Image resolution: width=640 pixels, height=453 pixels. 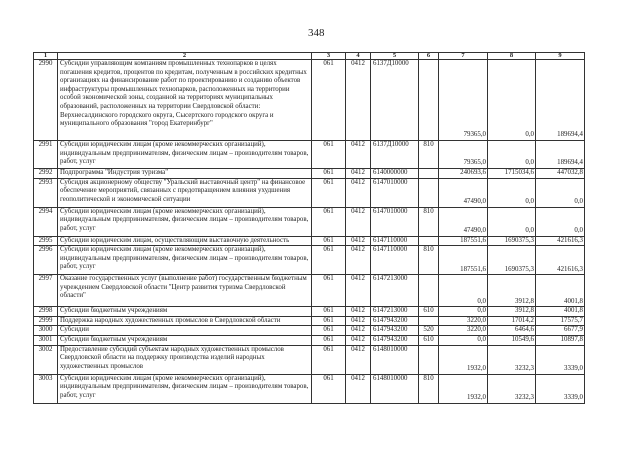 What do you see at coordinates (45, 321) in the screenshot?
I see `row-number: 2999` at bounding box center [45, 321].